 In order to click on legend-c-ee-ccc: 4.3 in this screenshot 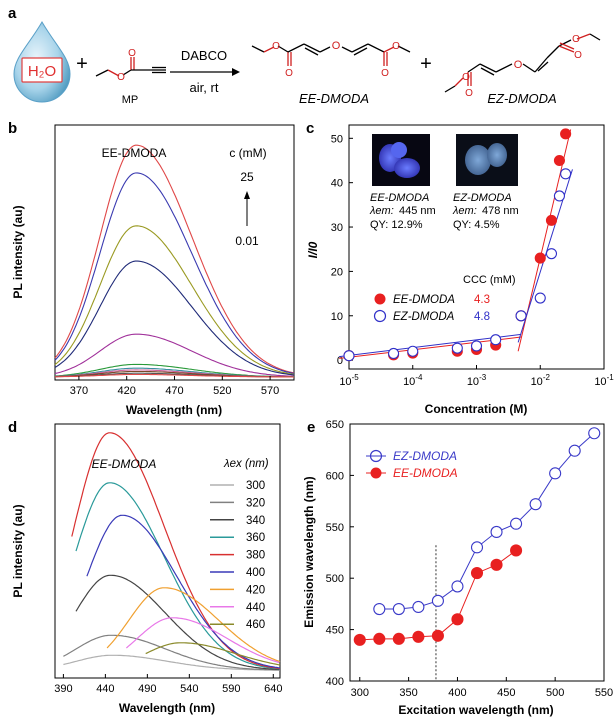, I will do `click(482, 300)`.